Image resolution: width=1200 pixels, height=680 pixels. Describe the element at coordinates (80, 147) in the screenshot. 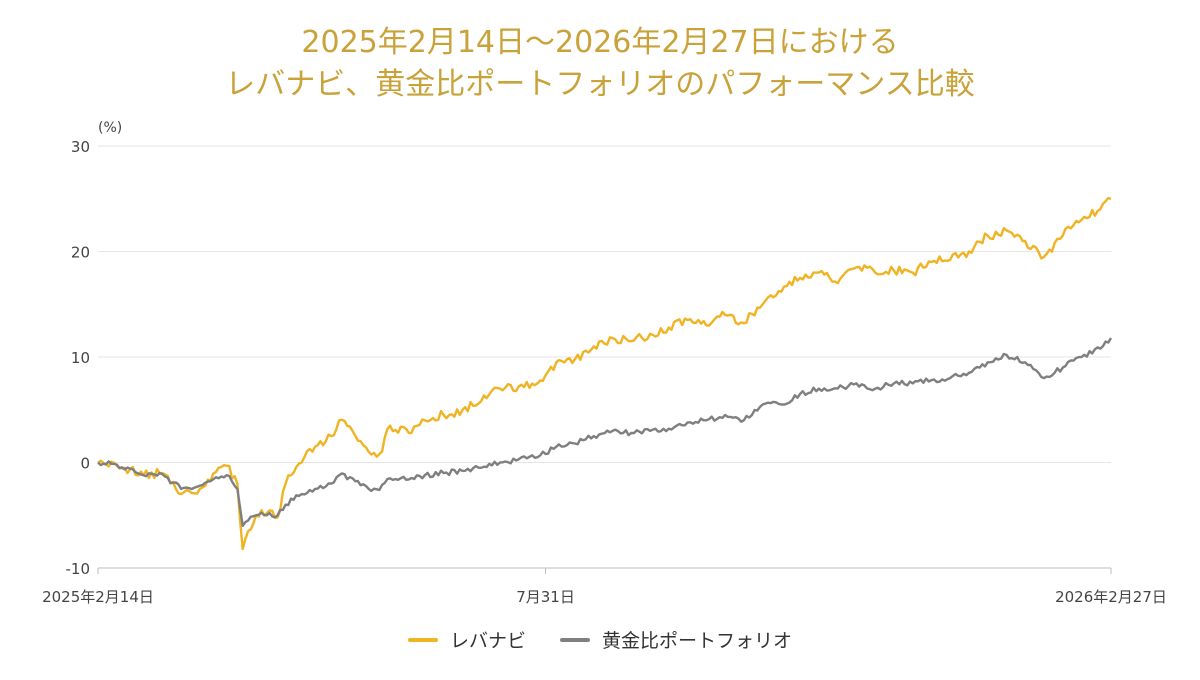

I see `y-tick-label: 30` at that location.